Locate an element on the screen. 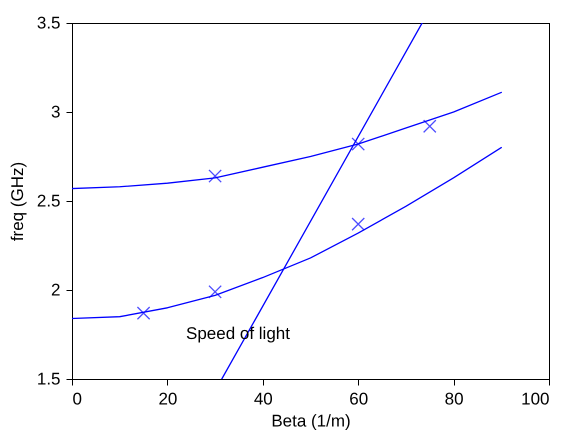  y-tick-label: 1.5 is located at coordinates (48, 379).